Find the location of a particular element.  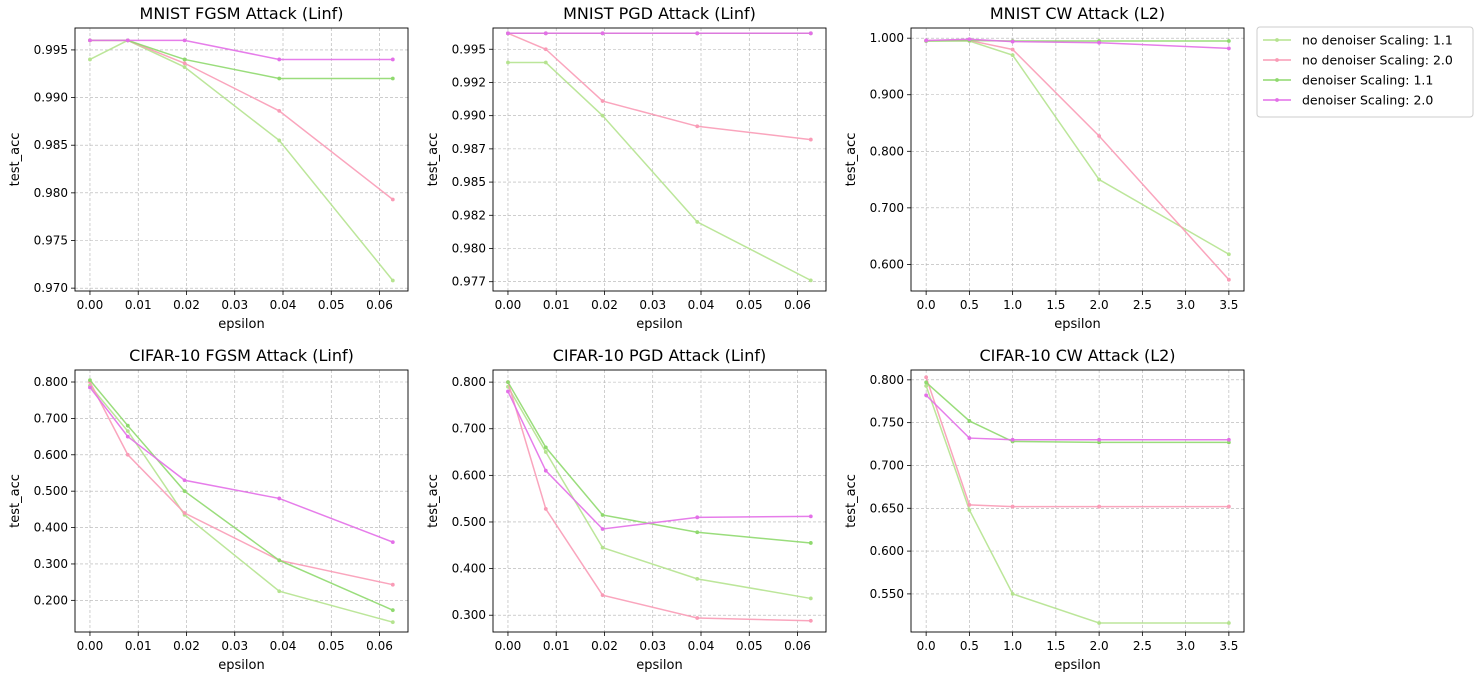

legend-entry: no denoiser Scaling: 1.1 is located at coordinates (1358, 40).